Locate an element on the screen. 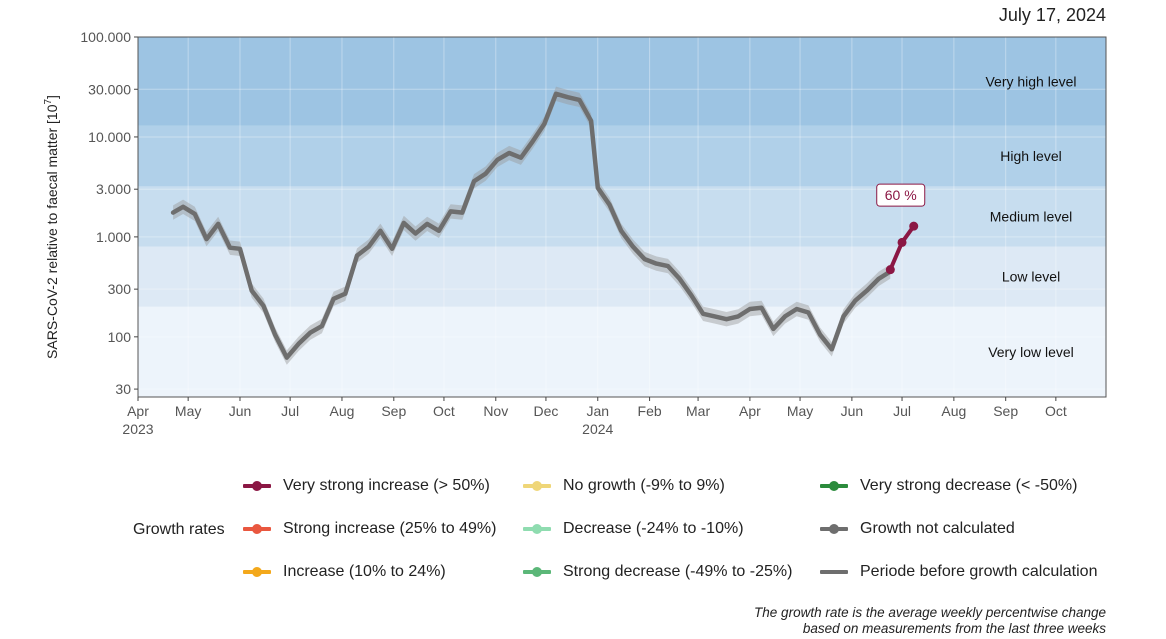 This screenshot has height=639, width=1166. y-tick-label-3: 1.000 is located at coordinates (113, 237).